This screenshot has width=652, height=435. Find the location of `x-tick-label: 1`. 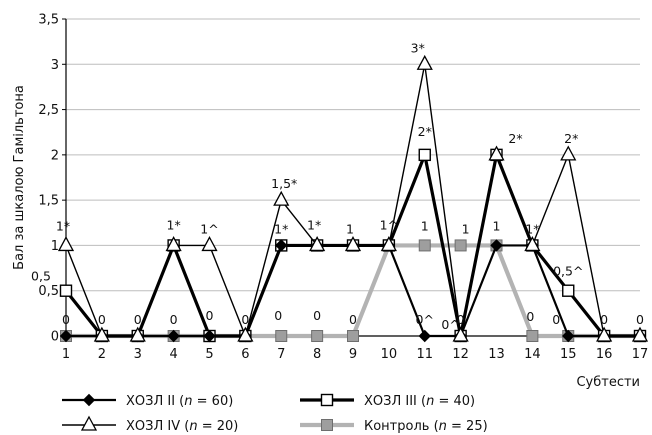

x-tick-label: 1 is located at coordinates (66, 354).